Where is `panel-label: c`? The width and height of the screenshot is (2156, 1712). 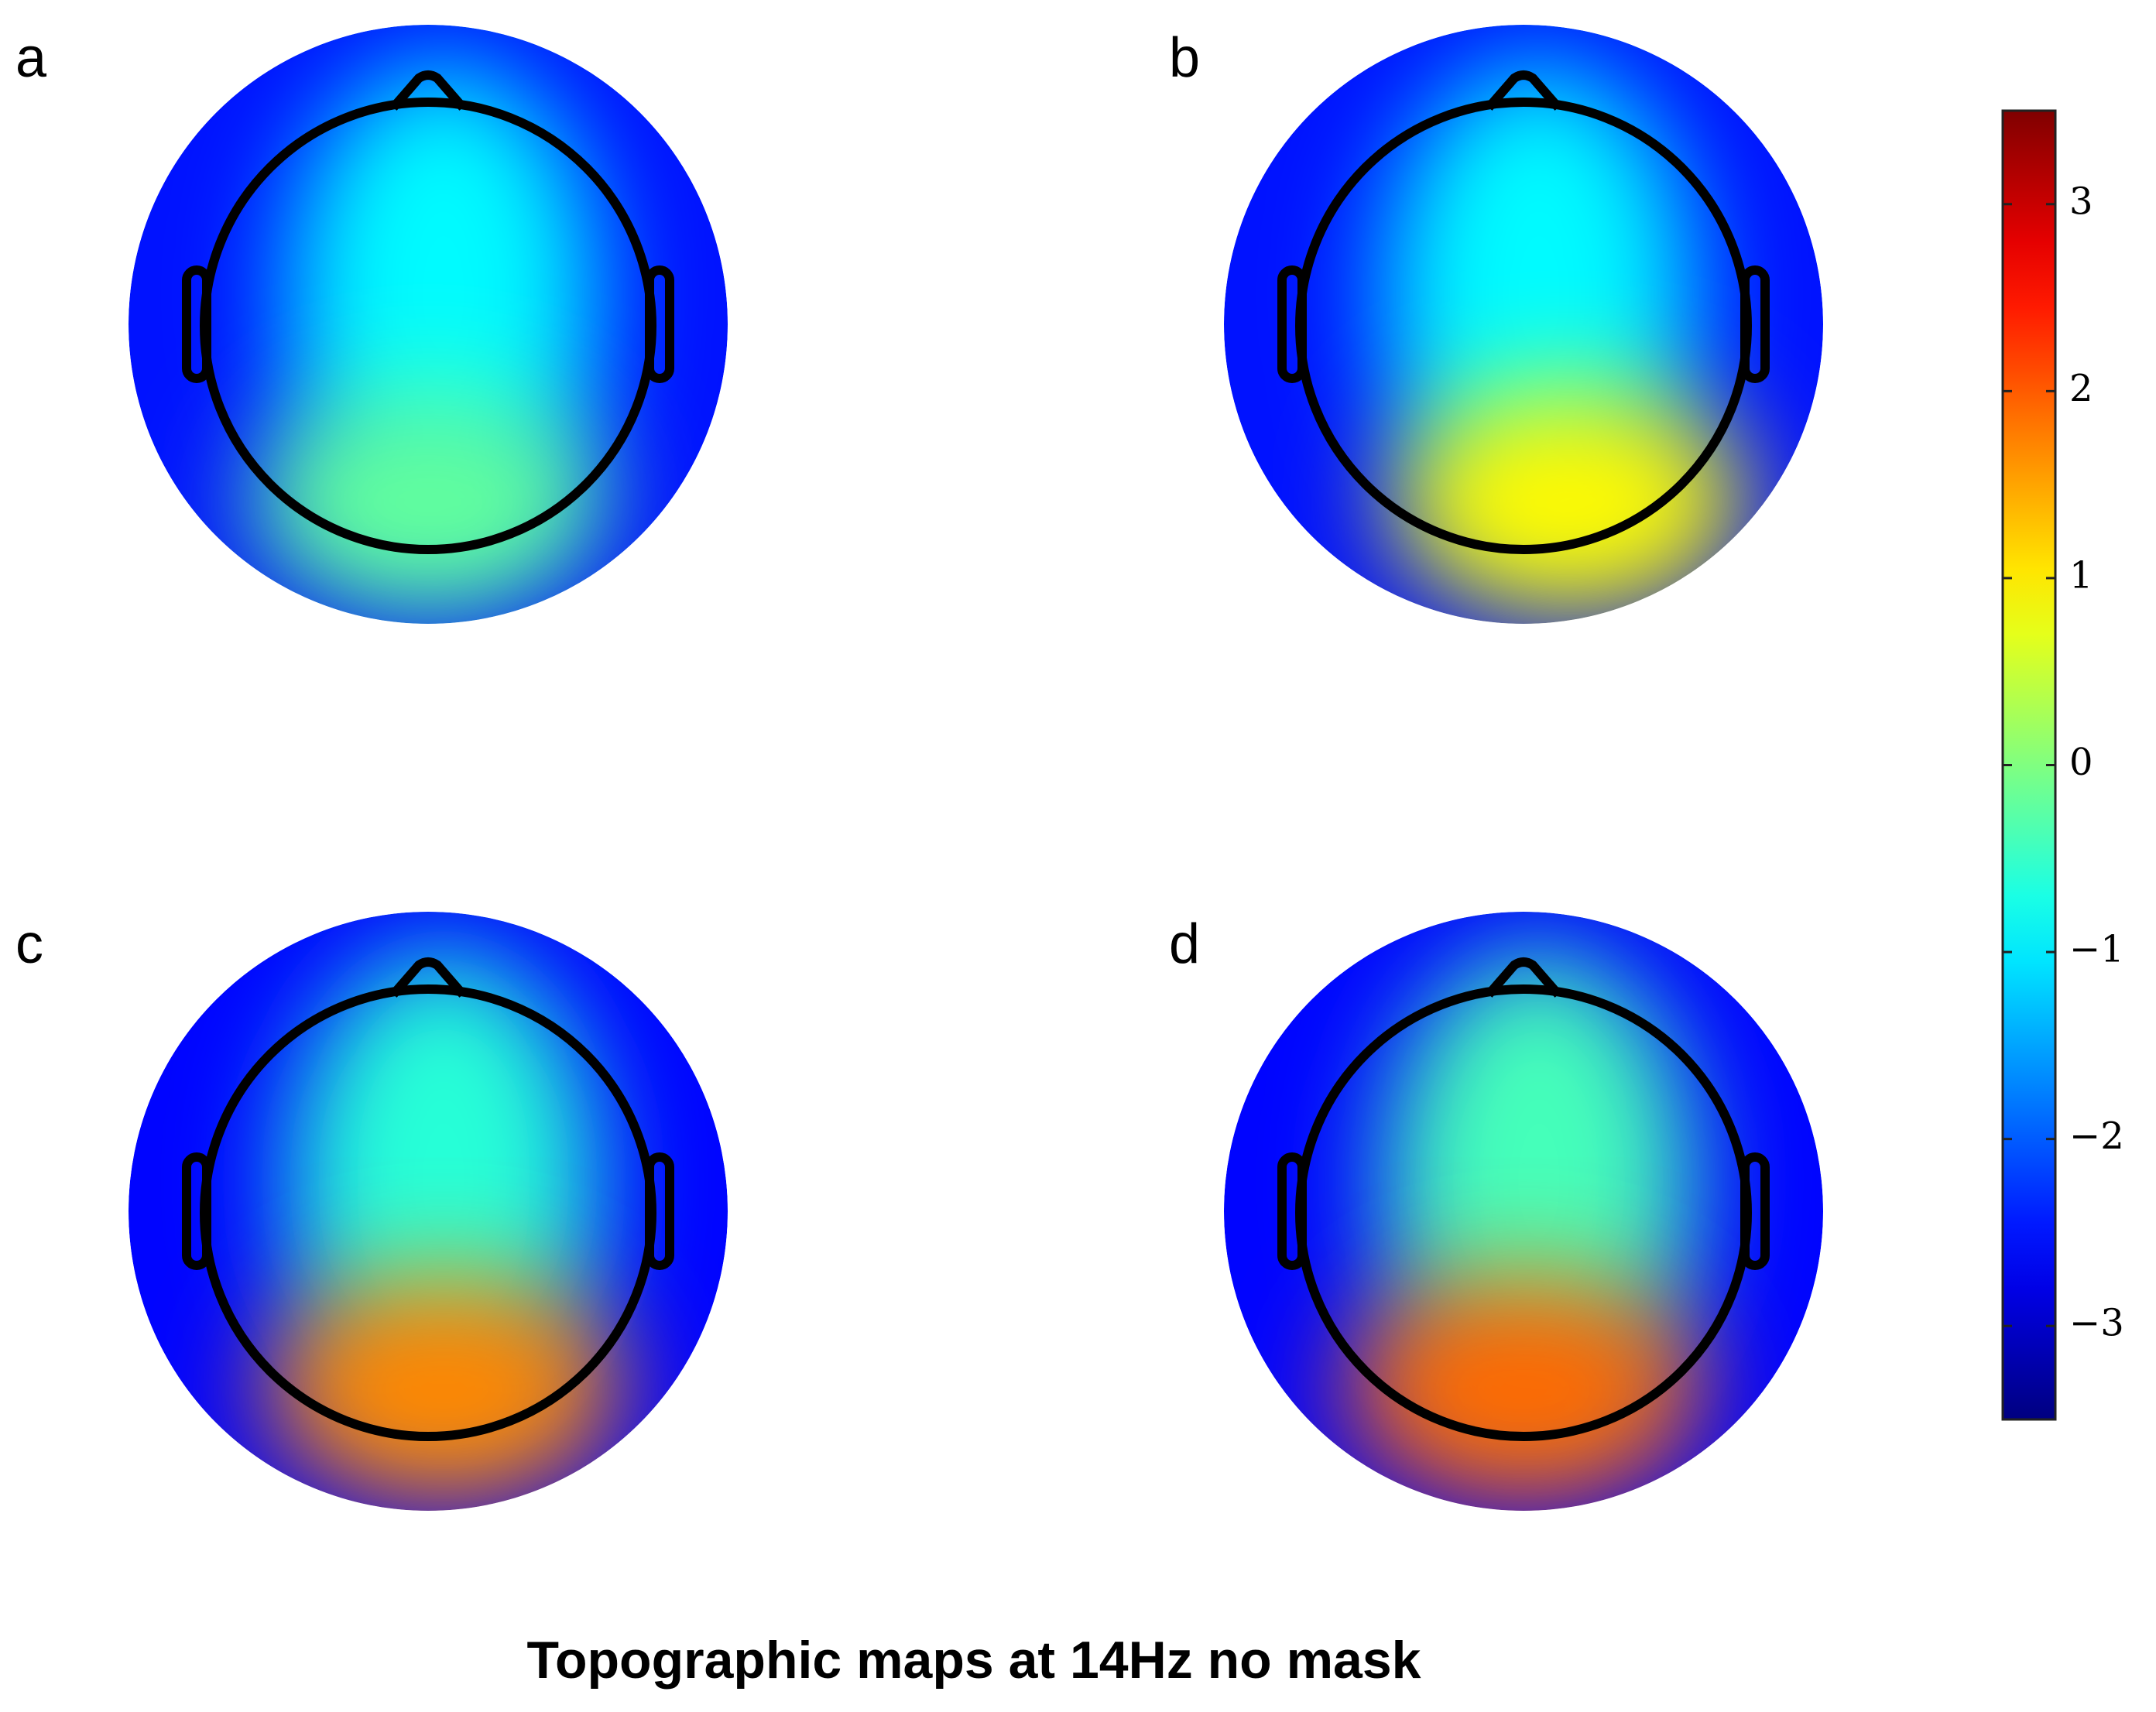 panel-label: c is located at coordinates (29, 944).